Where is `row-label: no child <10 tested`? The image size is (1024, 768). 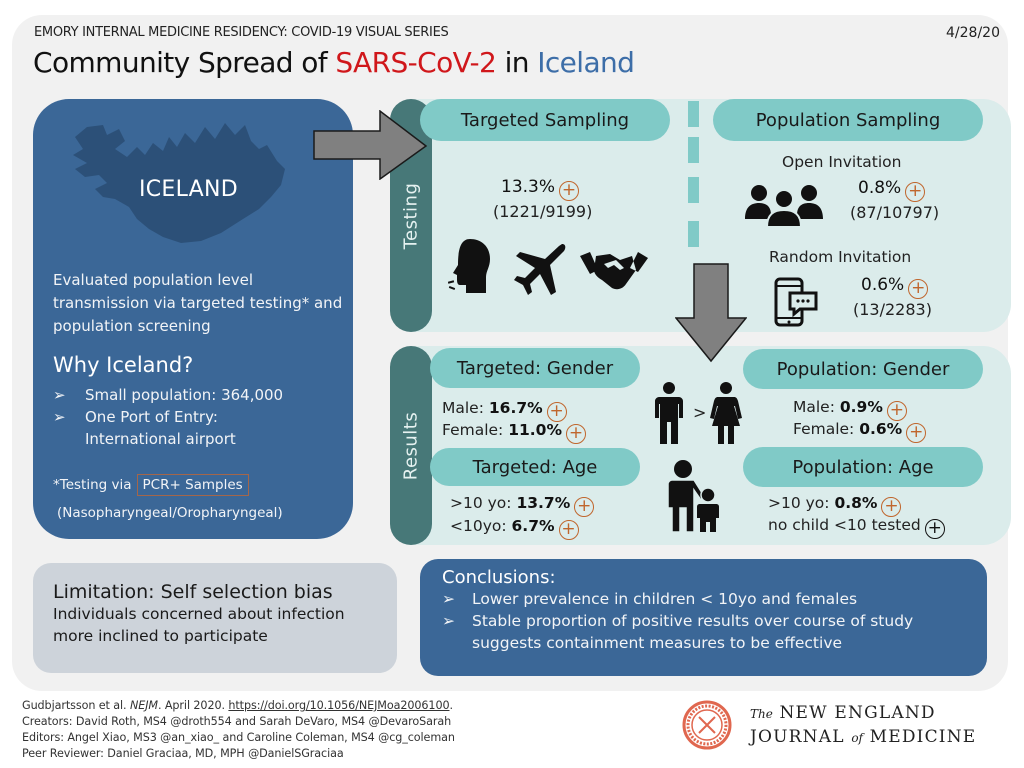
row-label: no child <10 tested is located at coordinates (844, 525).